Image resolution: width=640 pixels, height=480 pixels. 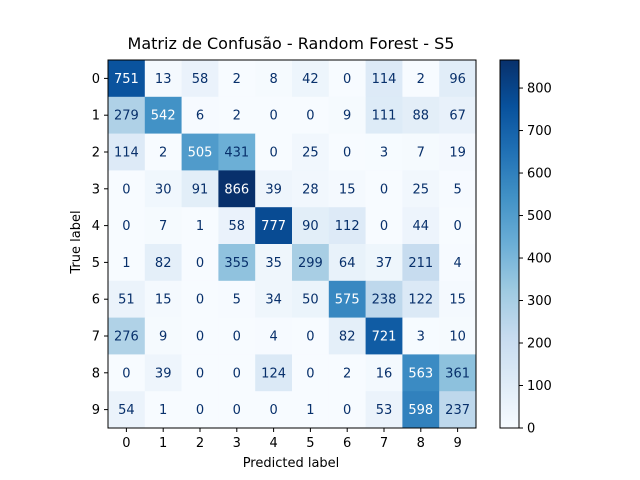 I want to click on cell-value-label: 575, so click(x=347, y=300).